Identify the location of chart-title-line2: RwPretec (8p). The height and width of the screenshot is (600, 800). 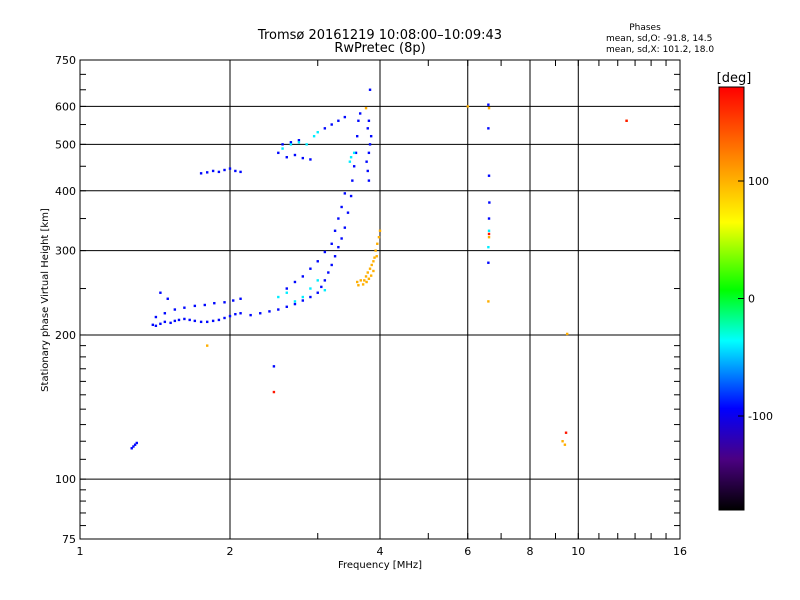
(379, 48).